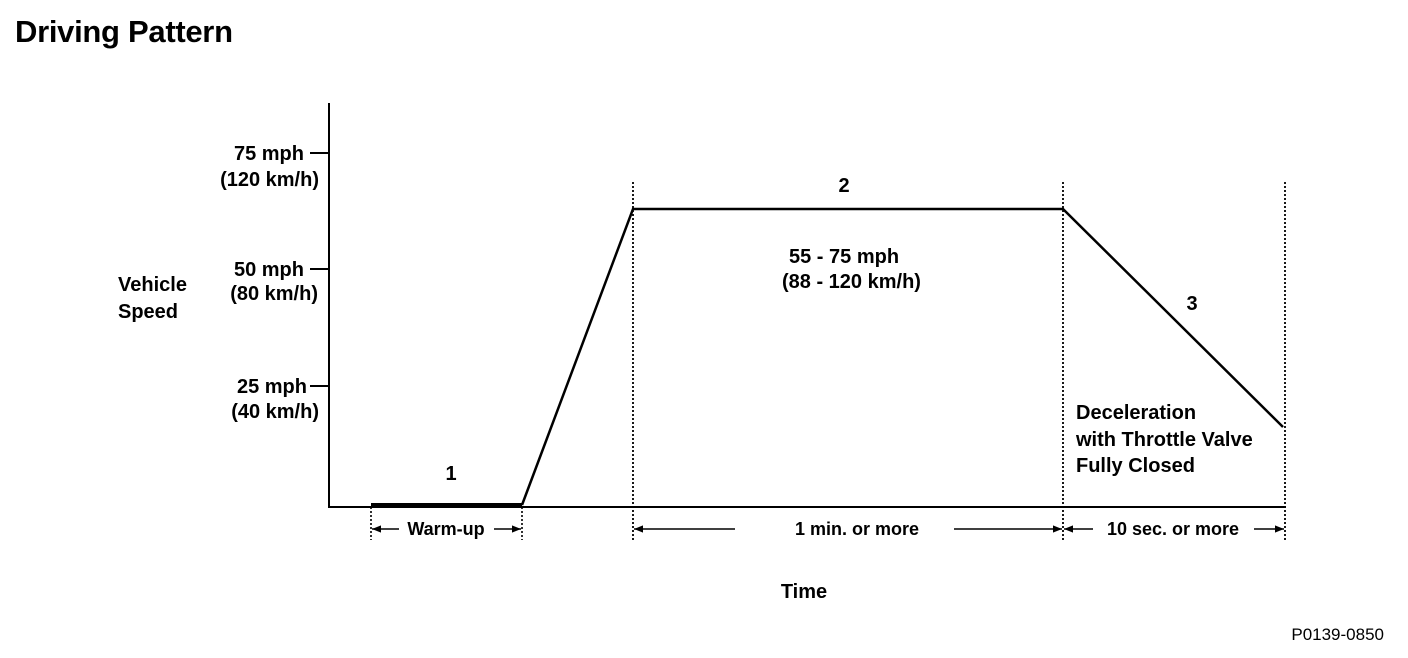  What do you see at coordinates (124, 31) in the screenshot?
I see `page-title: Driving Pattern` at bounding box center [124, 31].